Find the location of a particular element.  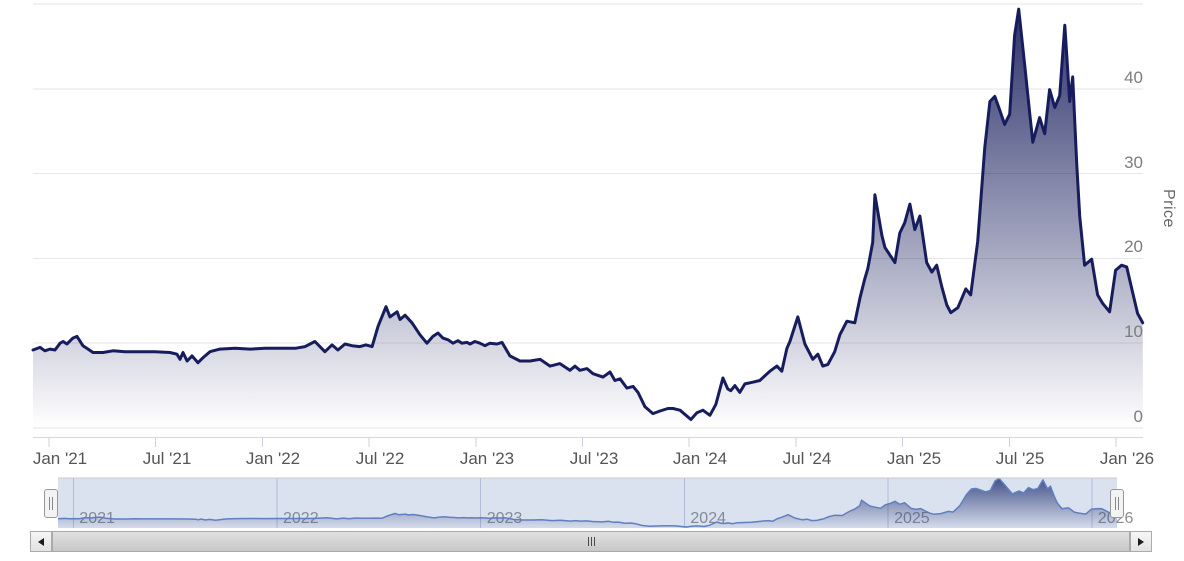

navigator-right-handle-icon is located at coordinates (1117, 503).